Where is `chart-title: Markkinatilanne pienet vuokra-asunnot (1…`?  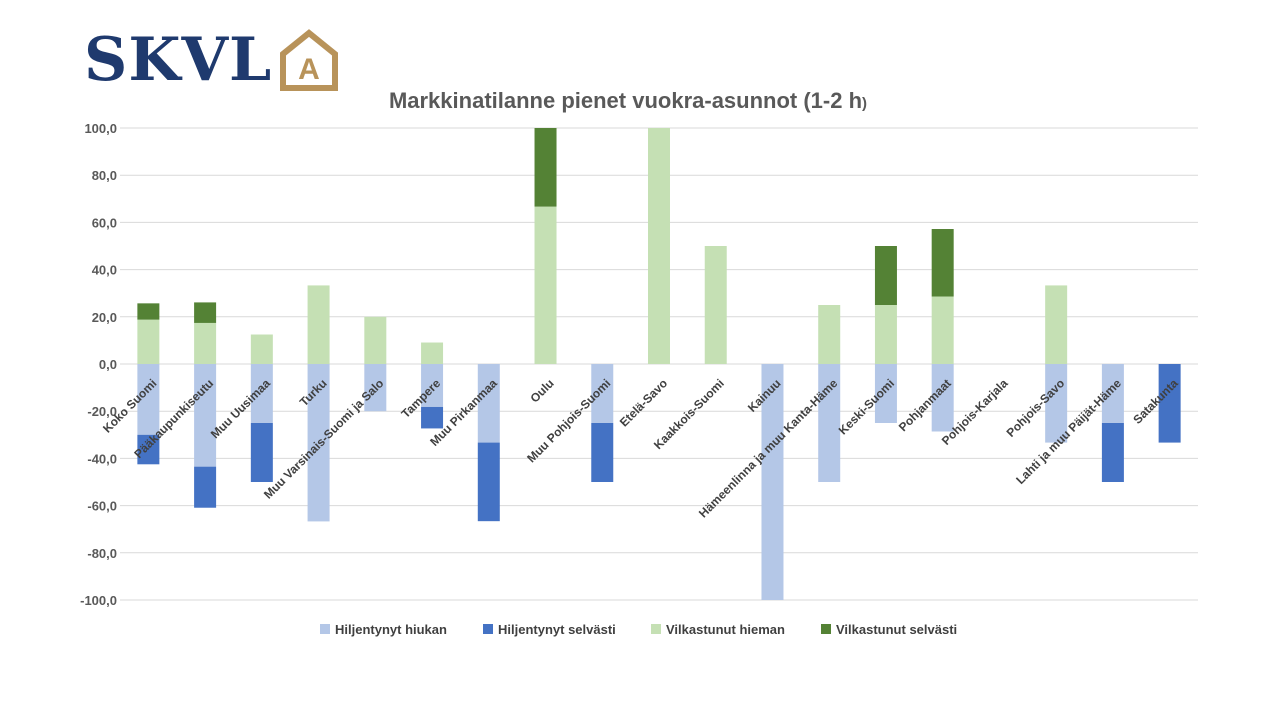 chart-title: Markkinatilanne pienet vuokra-asunnot (1… is located at coordinates (628, 101).